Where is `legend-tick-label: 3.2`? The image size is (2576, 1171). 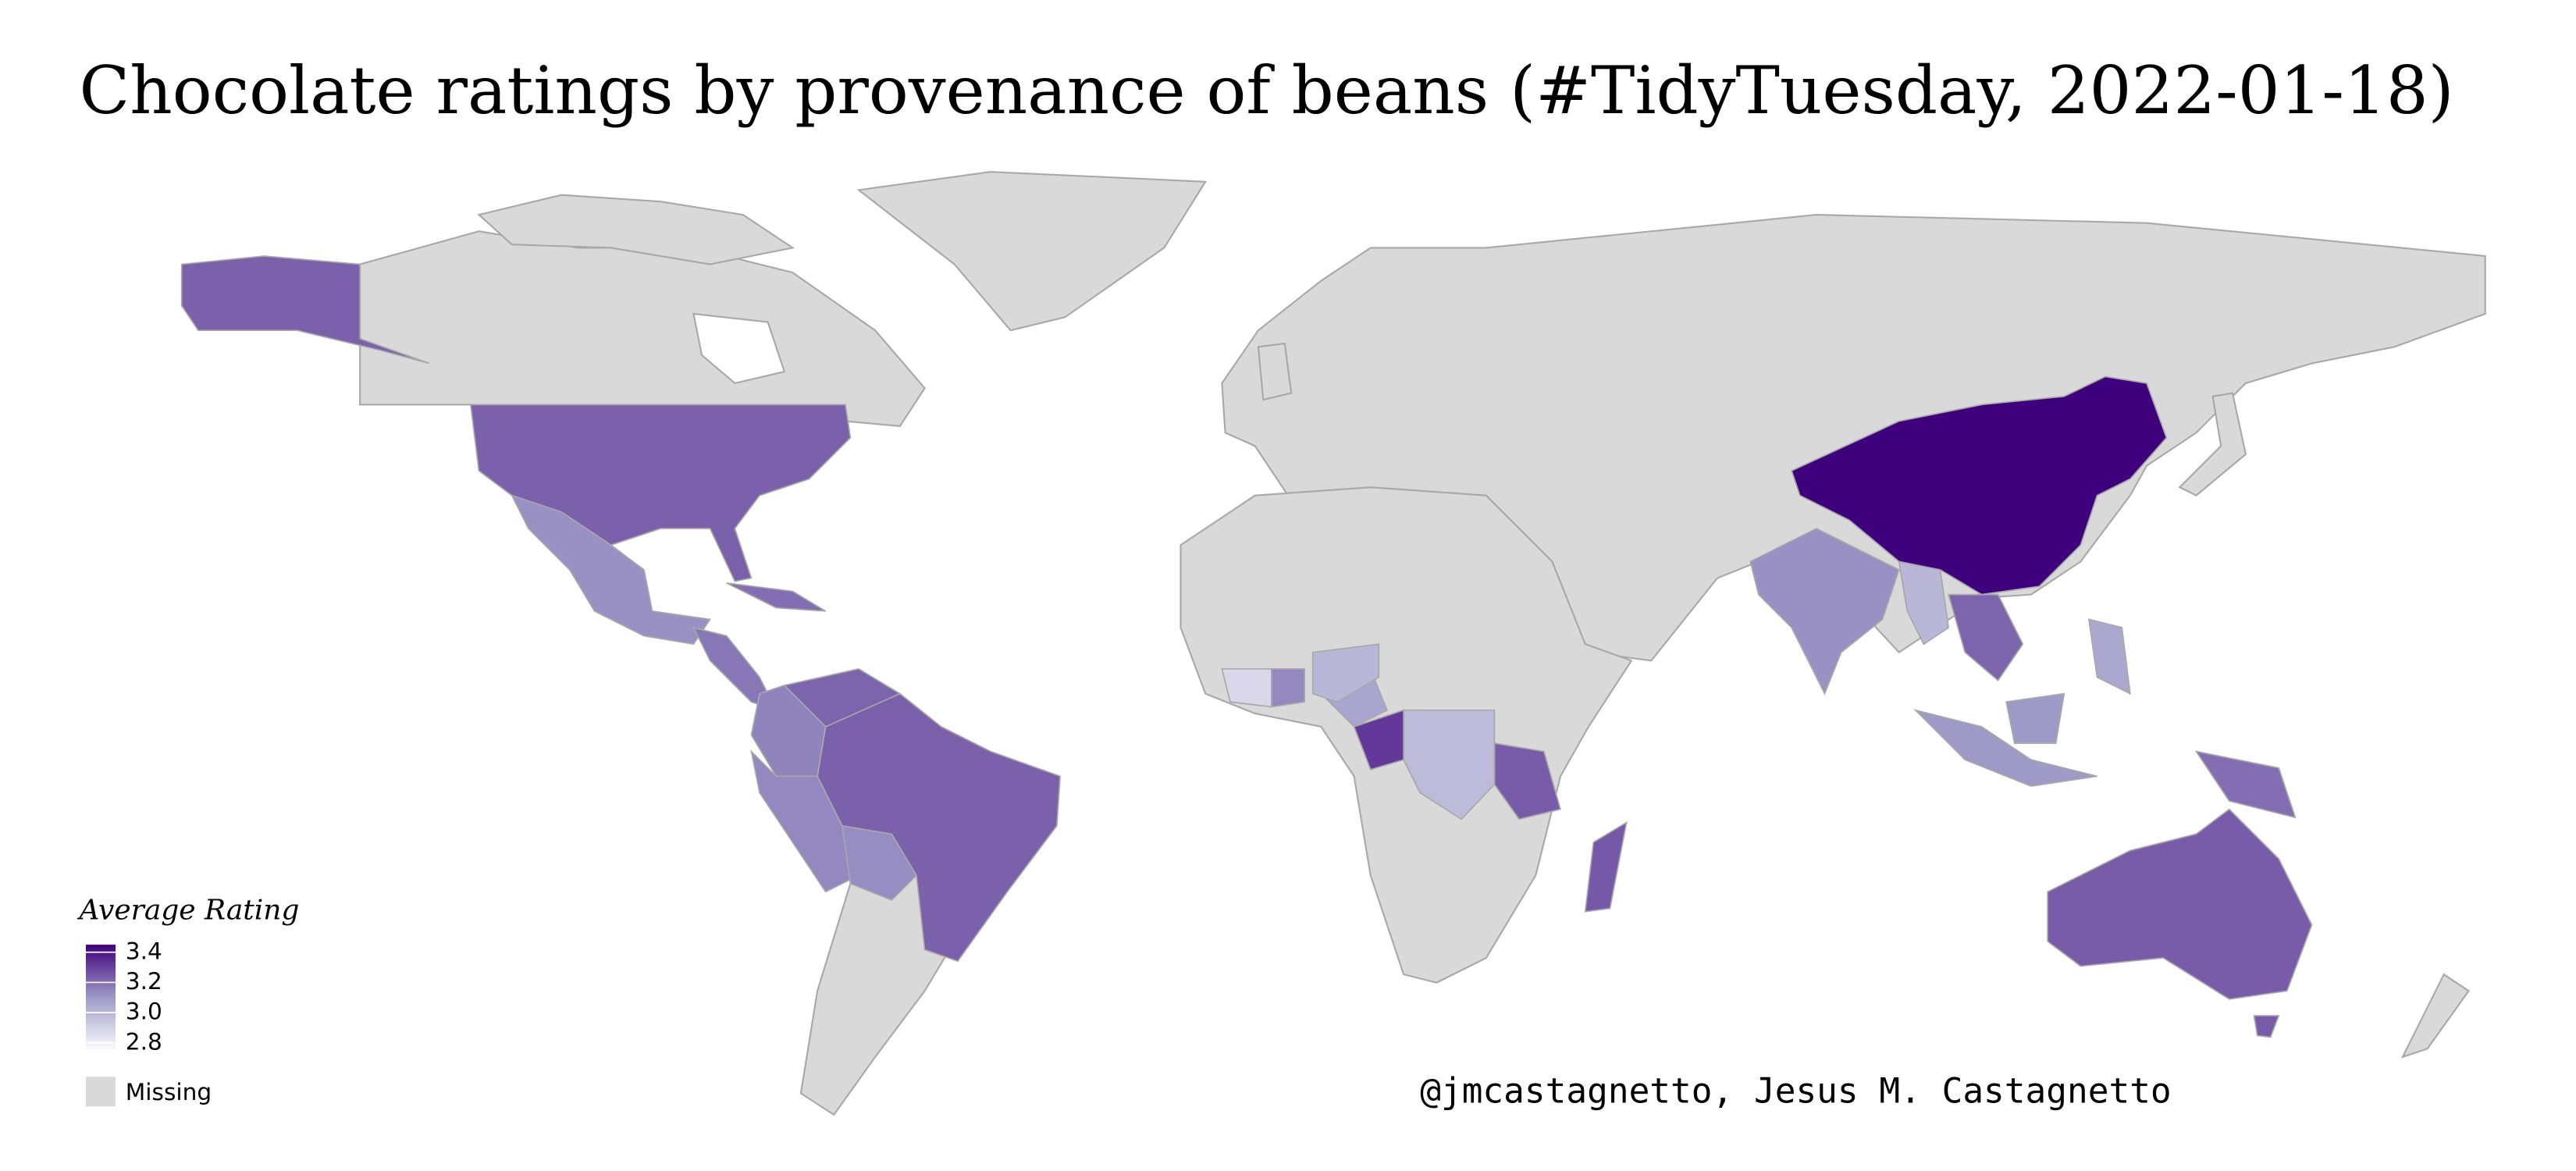 legend-tick-label: 3.2 is located at coordinates (144, 982).